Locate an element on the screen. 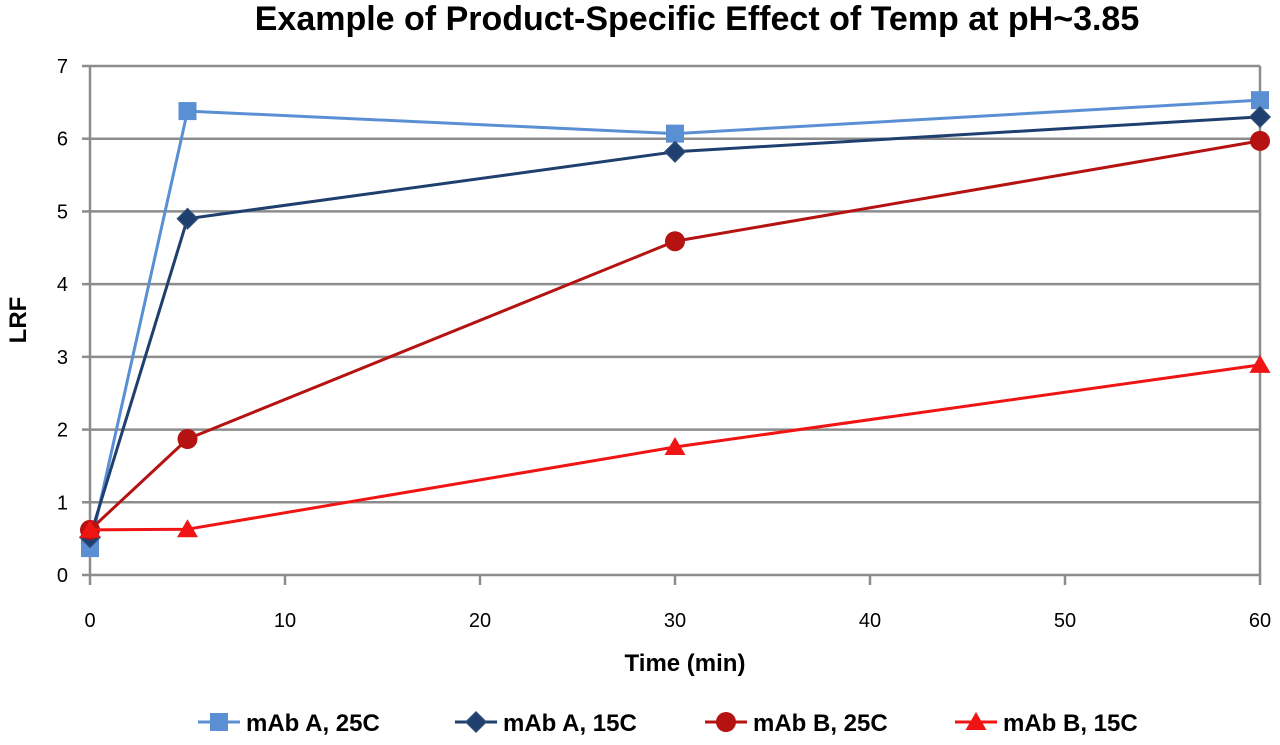 The image size is (1280, 745). legend-item: mAb A, 25C is located at coordinates (289, 723).